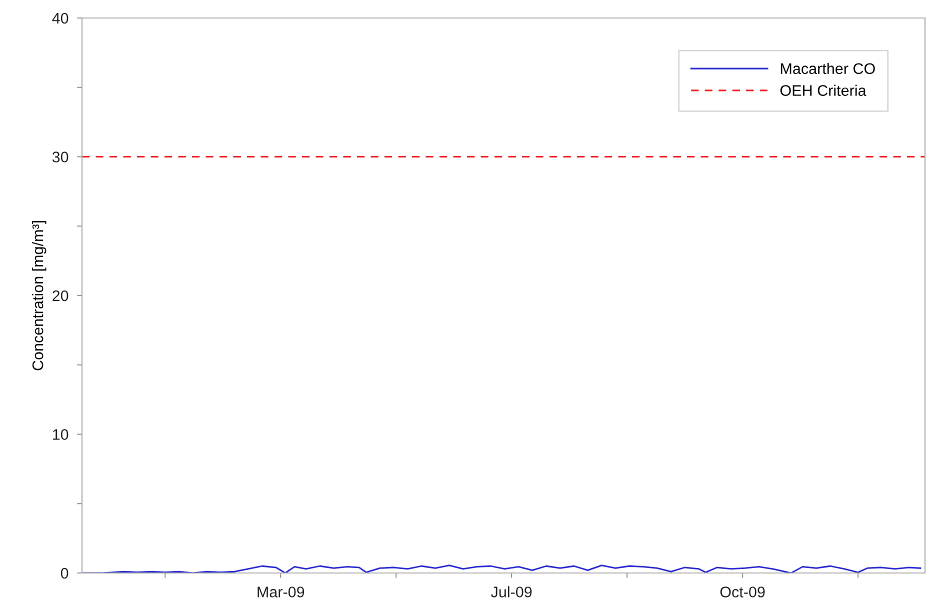  Describe the element at coordinates (60, 296) in the screenshot. I see `y-tick-label: 20` at that location.